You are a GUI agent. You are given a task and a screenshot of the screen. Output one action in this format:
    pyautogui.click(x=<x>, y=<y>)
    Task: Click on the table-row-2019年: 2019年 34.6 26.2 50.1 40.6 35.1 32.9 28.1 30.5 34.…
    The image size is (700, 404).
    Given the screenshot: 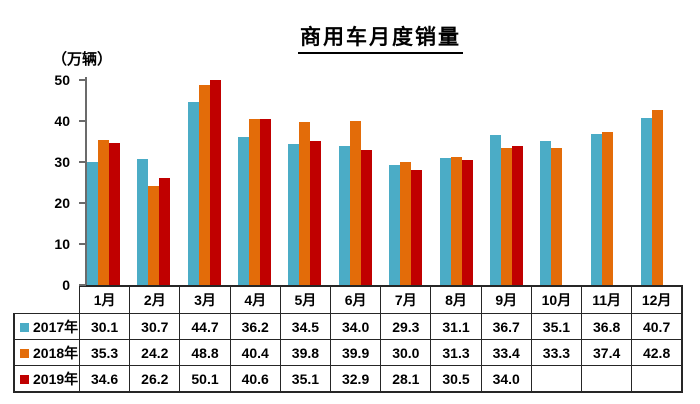 What is the action you would take?
    pyautogui.click(x=348, y=379)
    